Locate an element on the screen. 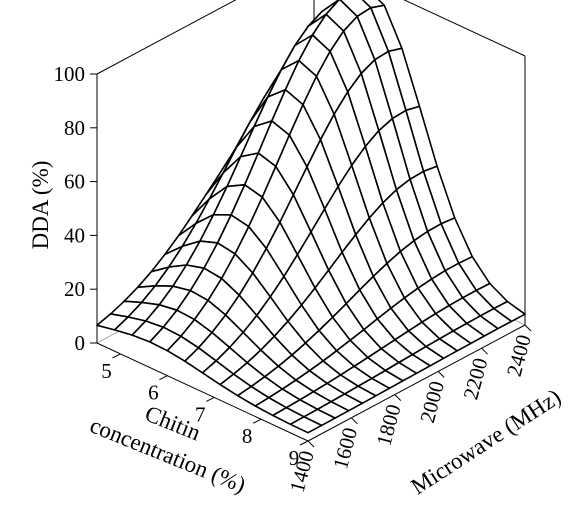 Image resolution: width=579 pixels, height=506 pixels. surface-cell is located at coordinates (306, 424).